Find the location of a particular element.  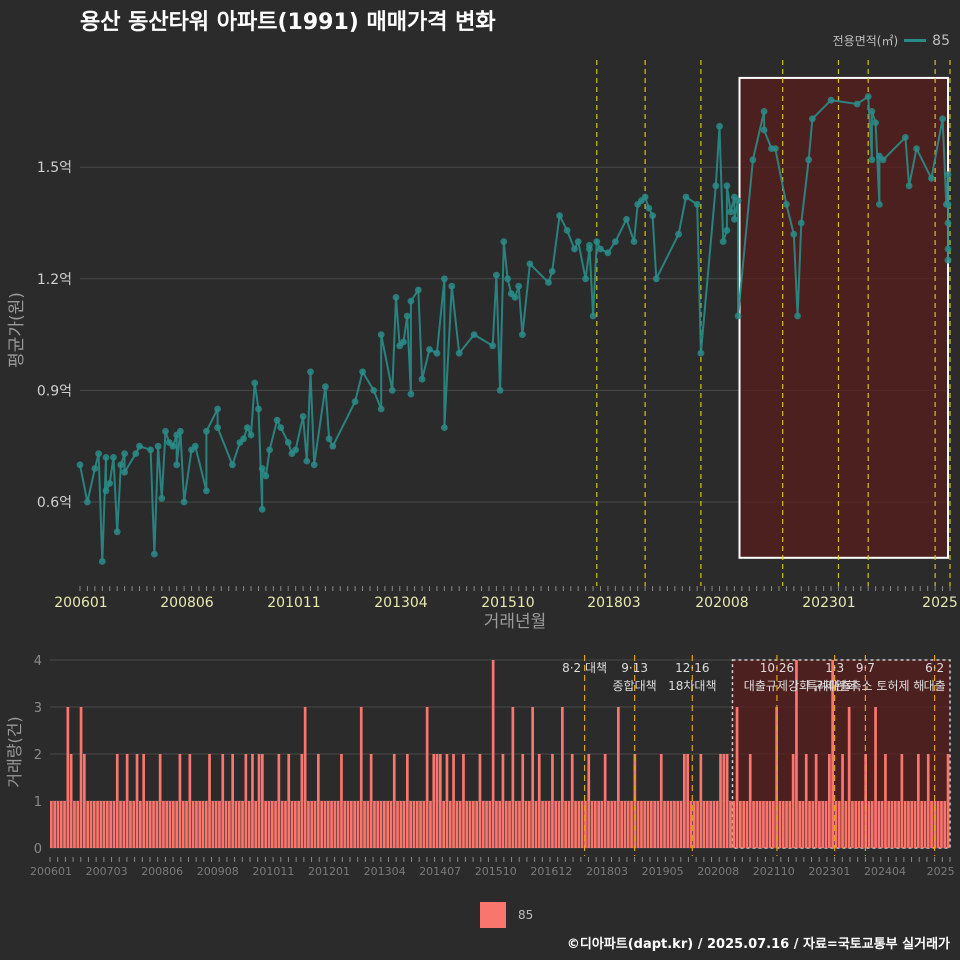

legend-series-label: 85 is located at coordinates (941, 40).